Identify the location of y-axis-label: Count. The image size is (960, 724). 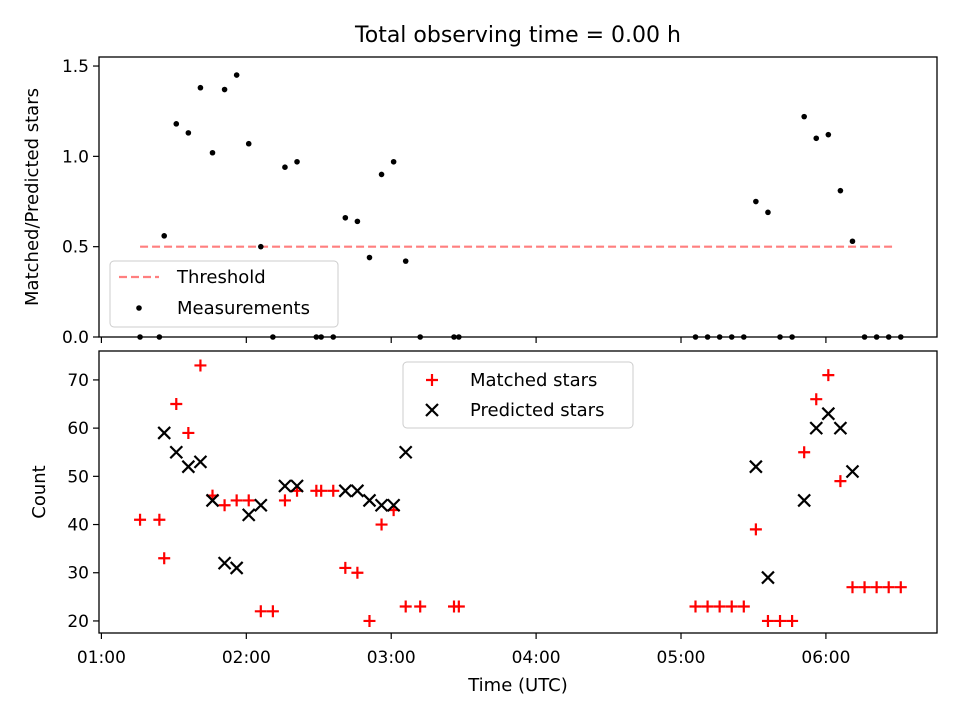
(39, 491).